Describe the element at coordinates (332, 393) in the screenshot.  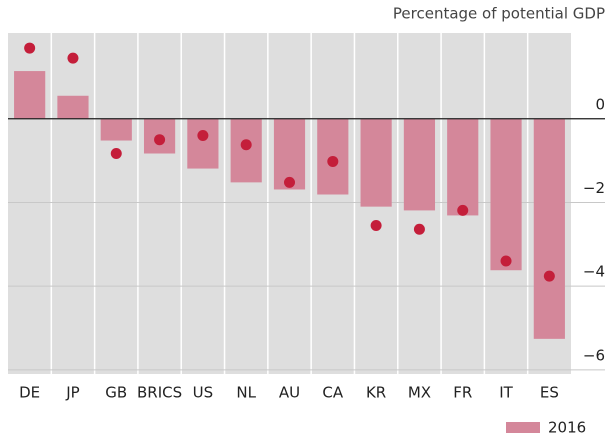
I see `x-tick-label: CA` at that location.